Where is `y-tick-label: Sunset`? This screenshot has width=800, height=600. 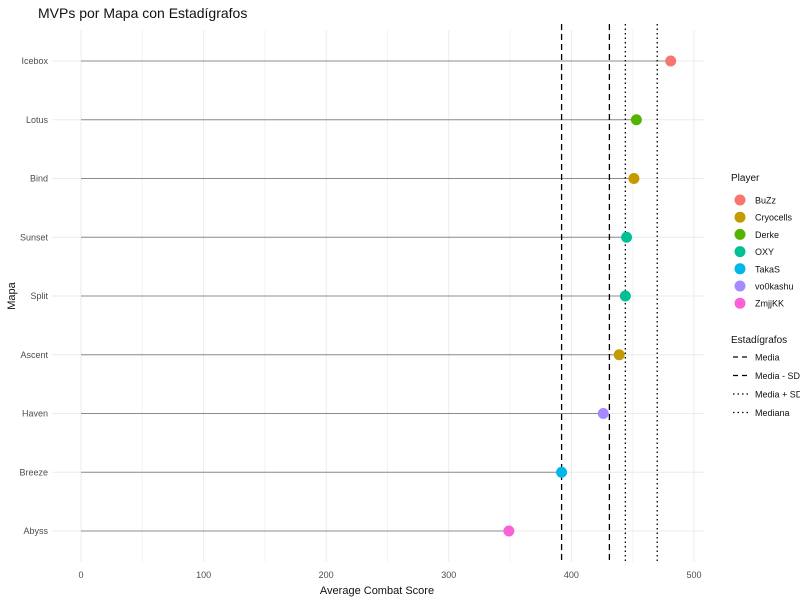
y-tick-label: Sunset is located at coordinates (34, 237).